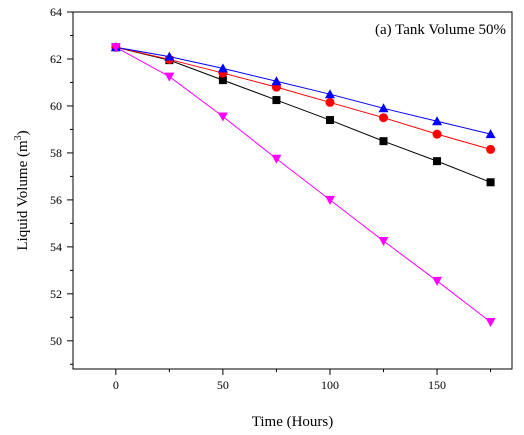 Image resolution: width=524 pixels, height=435 pixels. Describe the element at coordinates (23, 195) in the screenshot. I see `y-axis-title-main: Liquid Volume (m` at that location.